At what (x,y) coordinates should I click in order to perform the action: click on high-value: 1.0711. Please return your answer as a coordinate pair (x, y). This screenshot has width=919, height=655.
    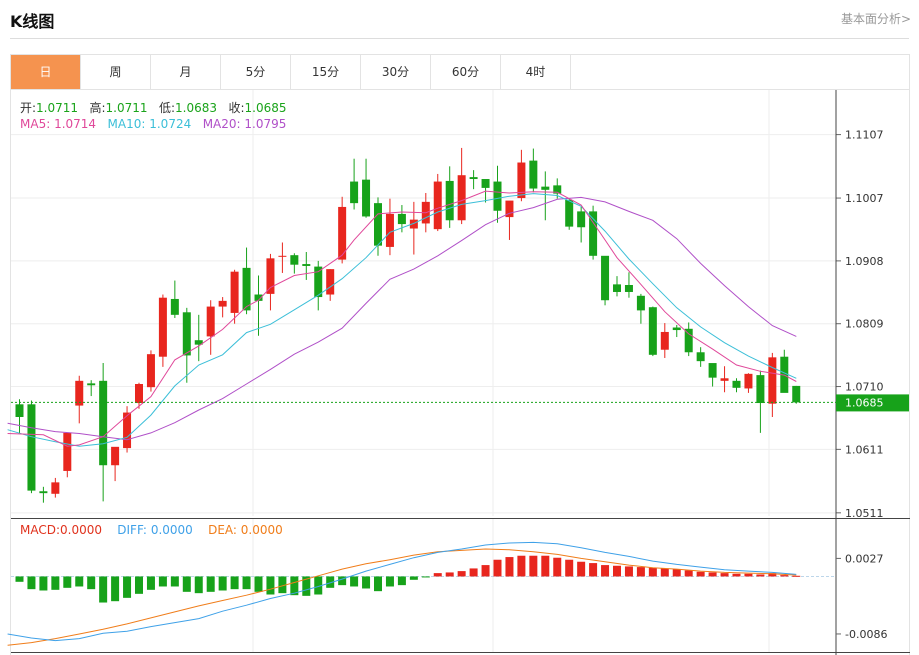
    Looking at the image, I should click on (126, 108).